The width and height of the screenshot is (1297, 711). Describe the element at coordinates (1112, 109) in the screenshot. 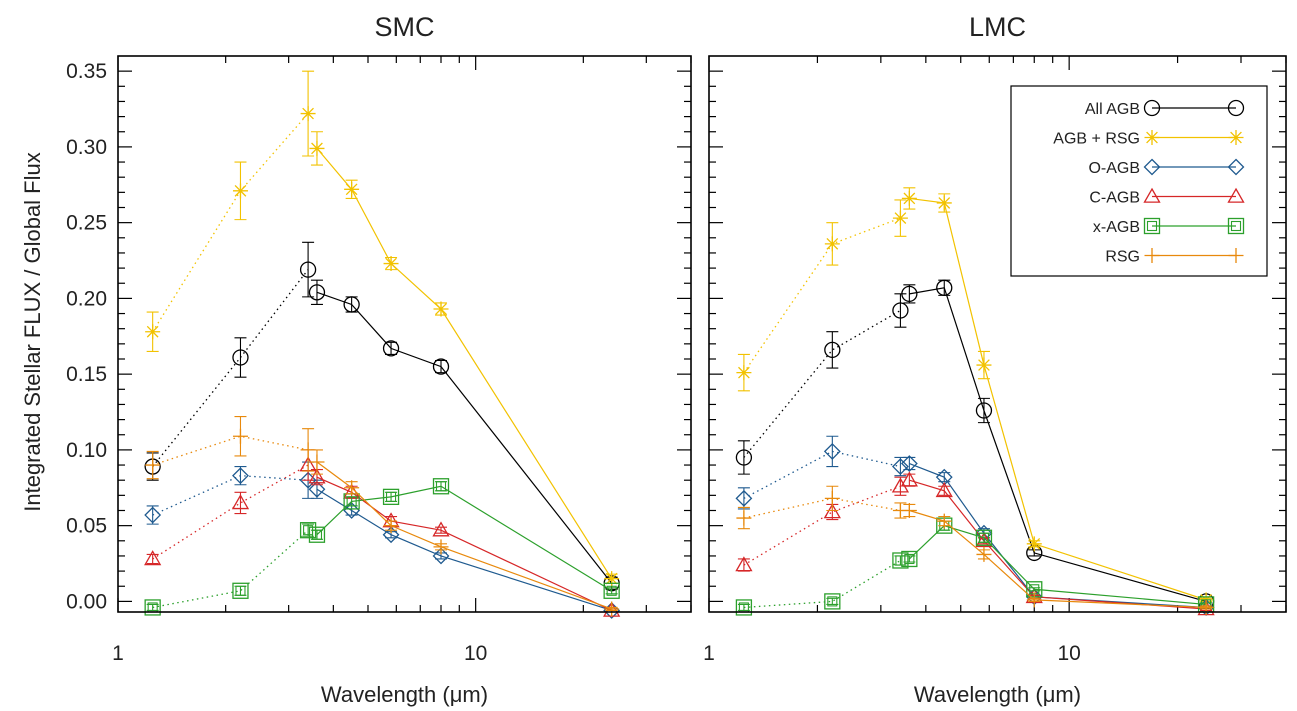

I see `legend-label: All AGB` at that location.